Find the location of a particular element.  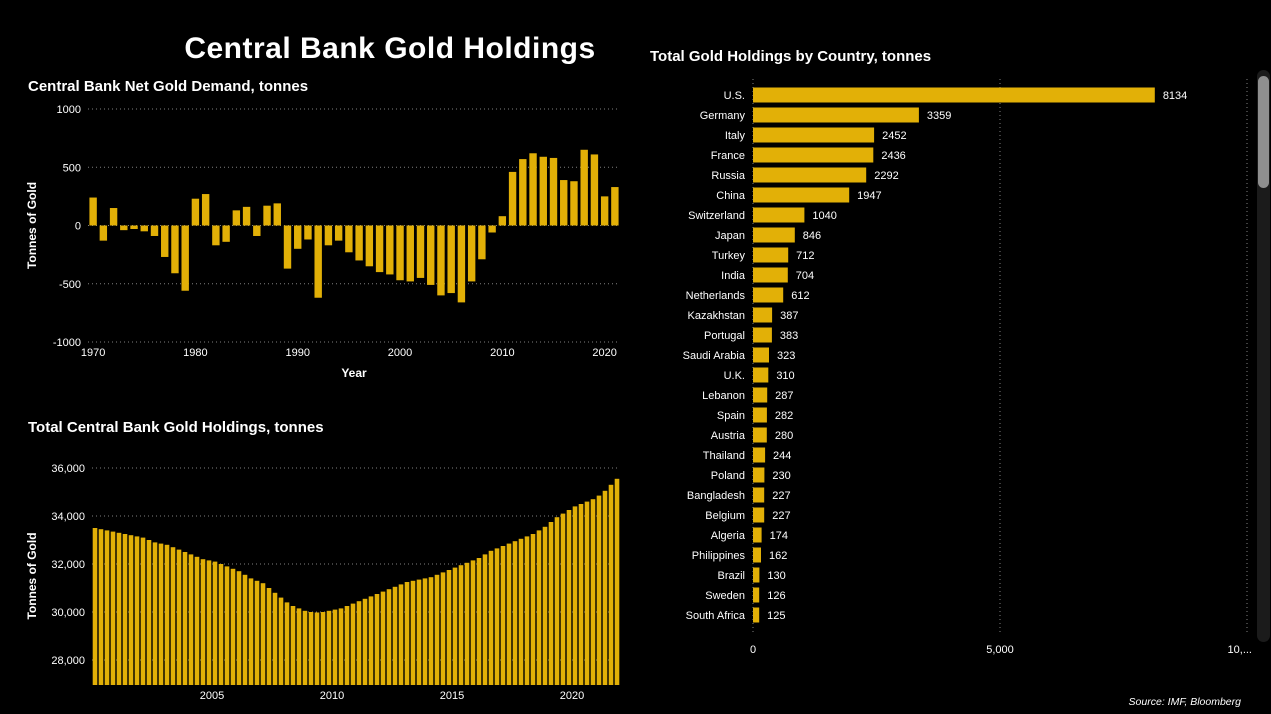

scrollbar-thumb is located at coordinates (1263, 132).